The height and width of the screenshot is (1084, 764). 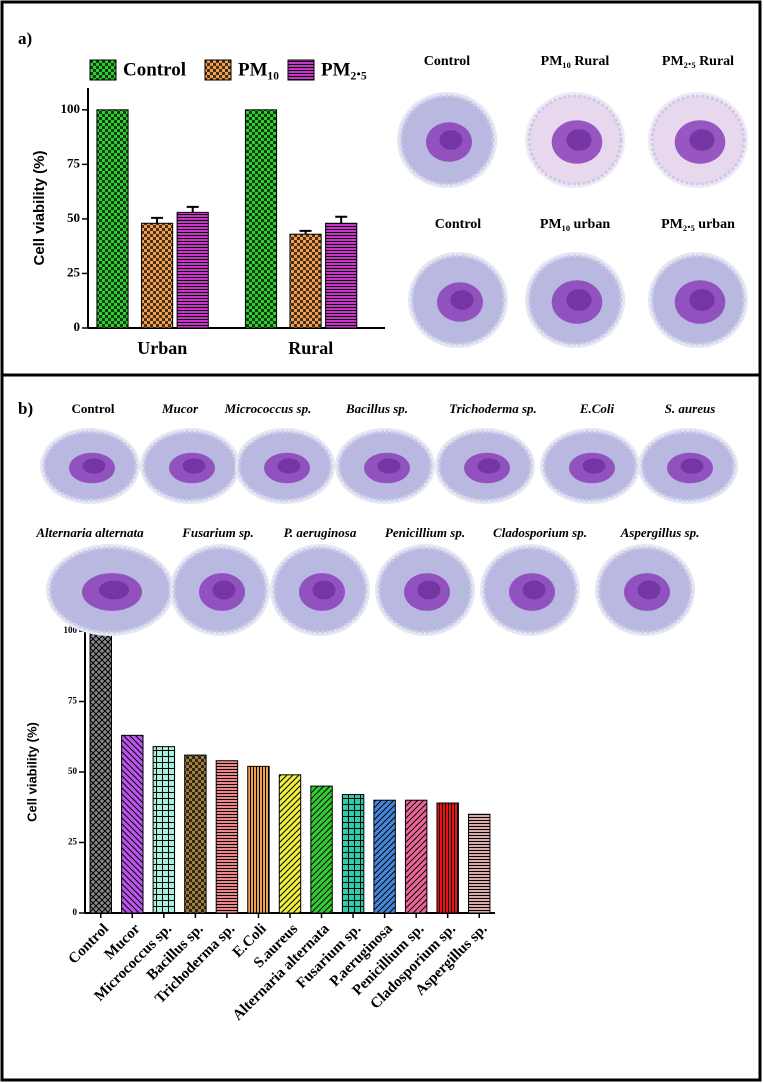 What do you see at coordinates (25, 408) in the screenshot?
I see `panel-label: b)` at bounding box center [25, 408].